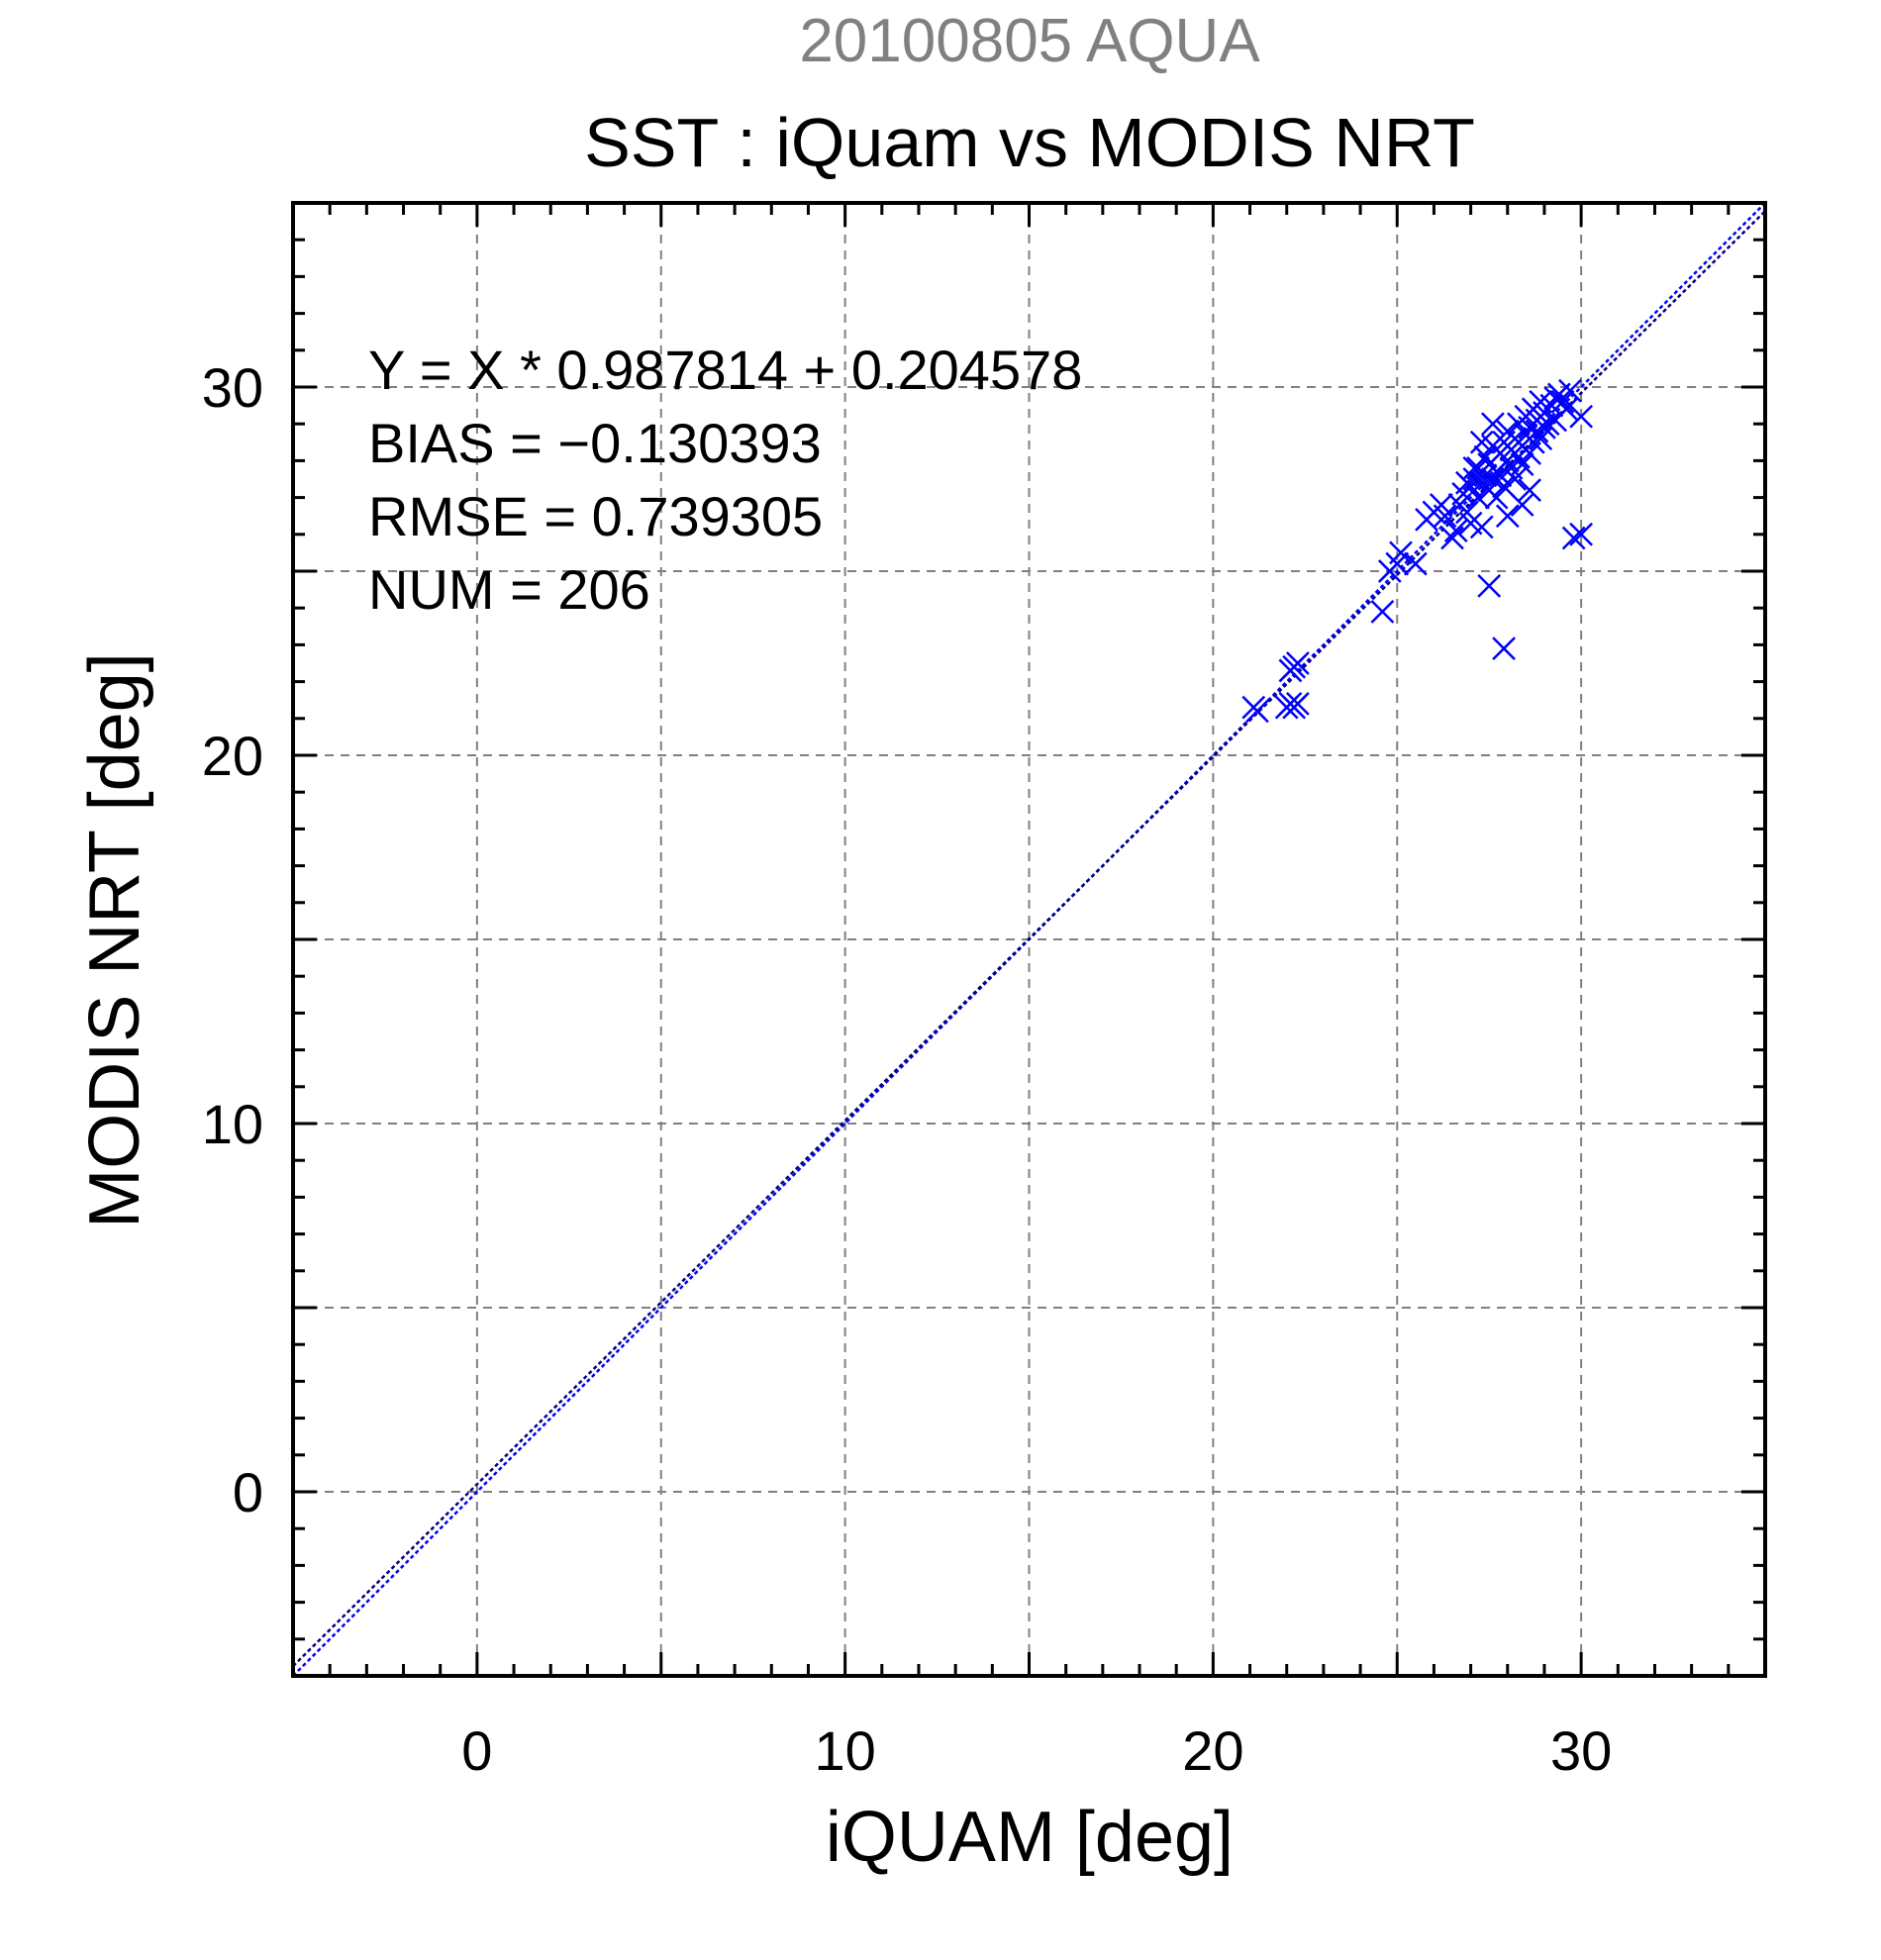 The width and height of the screenshot is (1881, 1960). I want to click on x-axis-label: iQUAM [deg], so click(1030, 1837).